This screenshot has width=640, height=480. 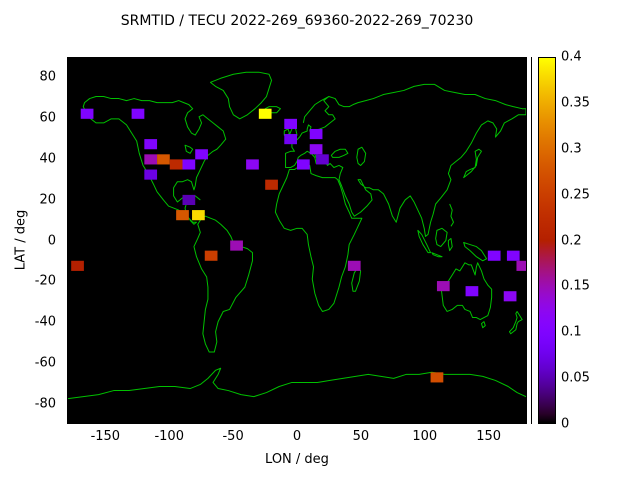 What do you see at coordinates (571, 149) in the screenshot?
I see `colorbar-tick-label: 0.3` at bounding box center [571, 149].